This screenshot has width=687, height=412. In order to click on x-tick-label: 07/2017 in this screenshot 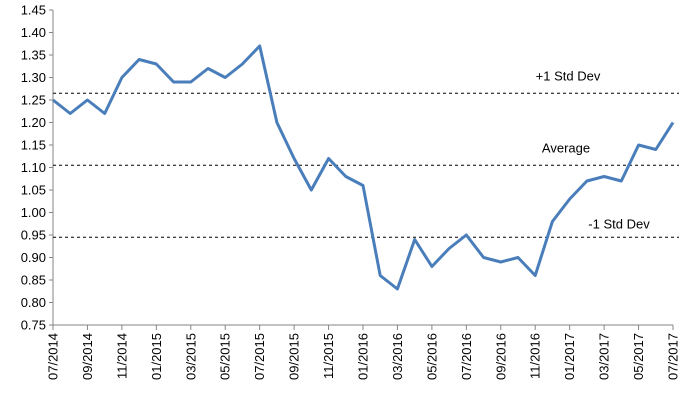, I will do `click(673, 356)`.